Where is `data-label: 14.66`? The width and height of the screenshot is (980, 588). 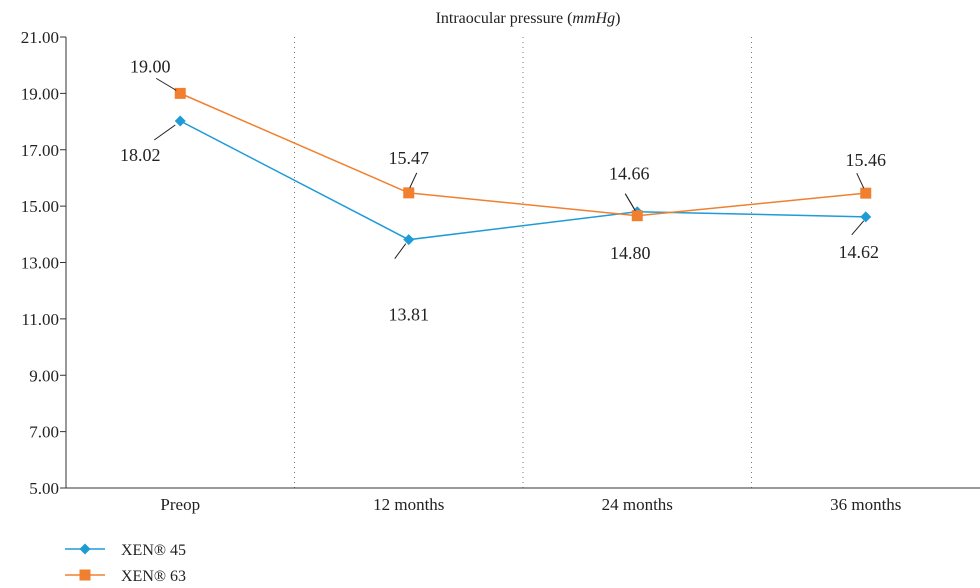 data-label: 14.66 is located at coordinates (629, 174).